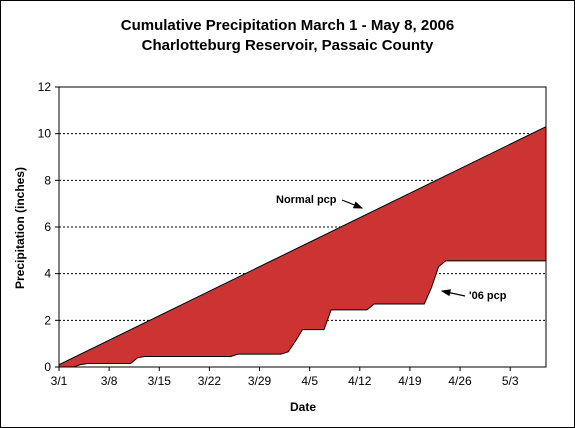 The image size is (575, 428). What do you see at coordinates (410, 381) in the screenshot?
I see `x-tick-label: 4/19` at bounding box center [410, 381].